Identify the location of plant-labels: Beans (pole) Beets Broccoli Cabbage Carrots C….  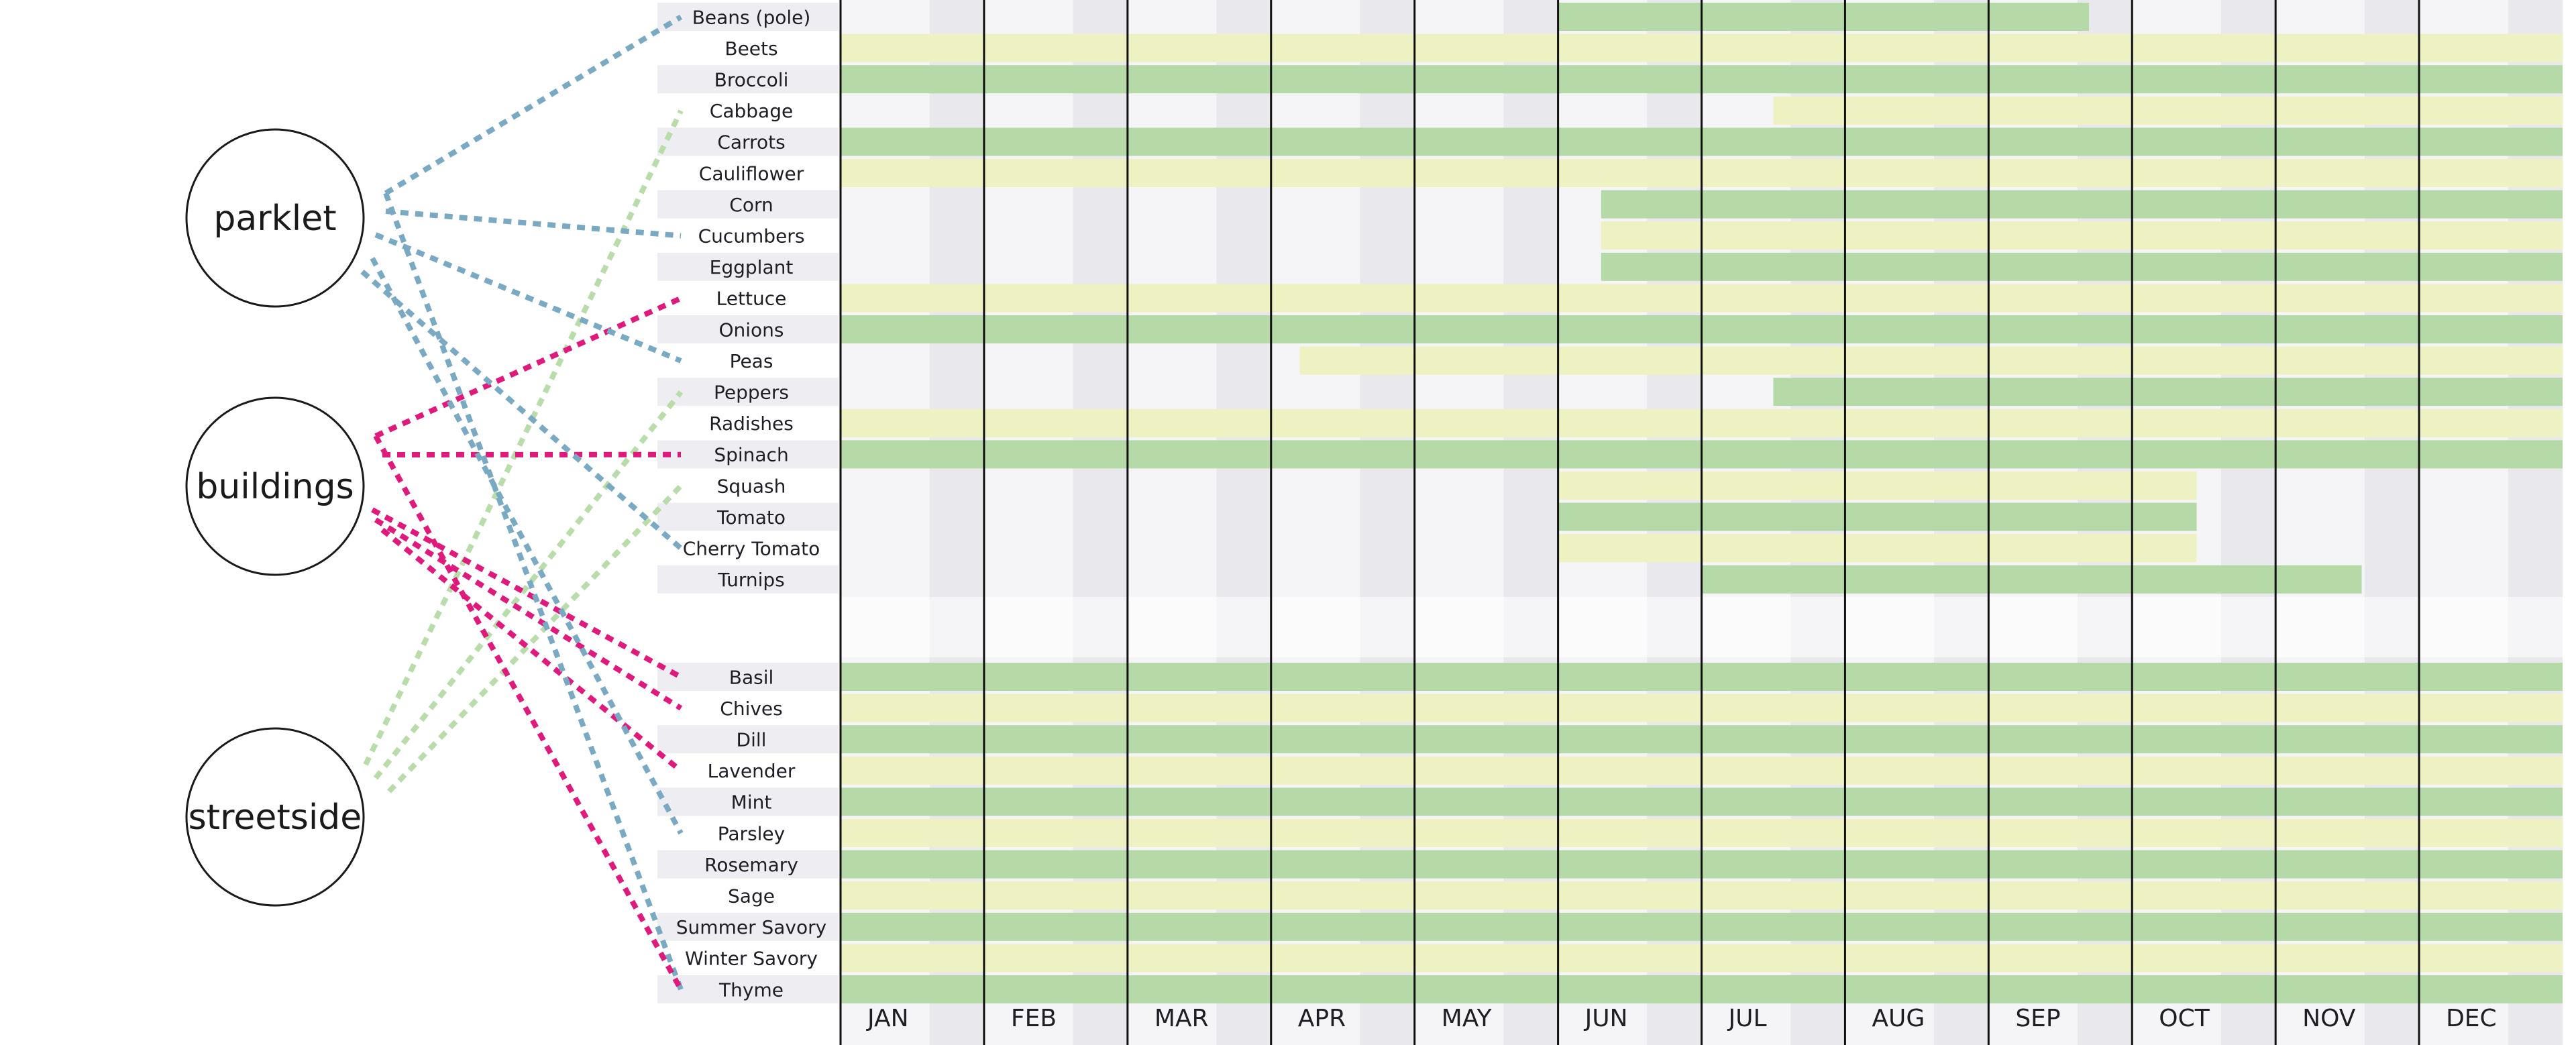
(748, 503).